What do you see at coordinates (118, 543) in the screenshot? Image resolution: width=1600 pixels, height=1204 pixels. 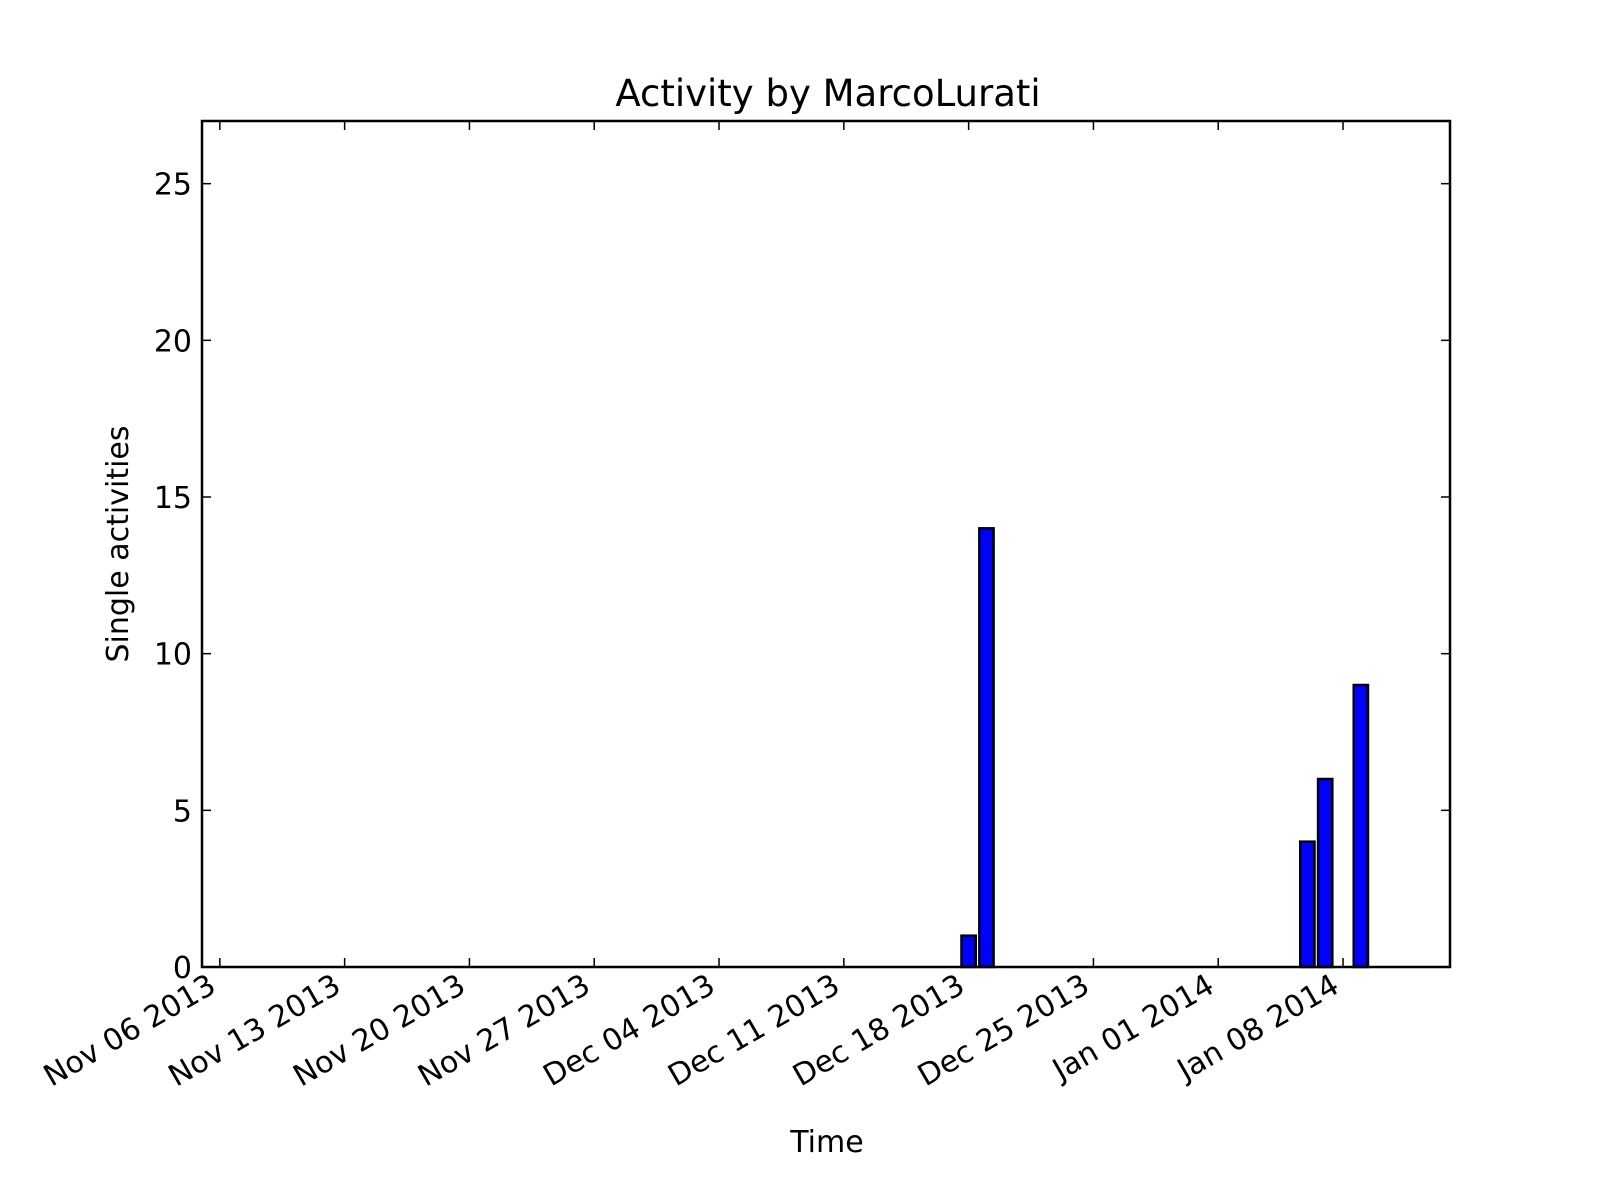 I see `y-axis-label: Single activities` at bounding box center [118, 543].